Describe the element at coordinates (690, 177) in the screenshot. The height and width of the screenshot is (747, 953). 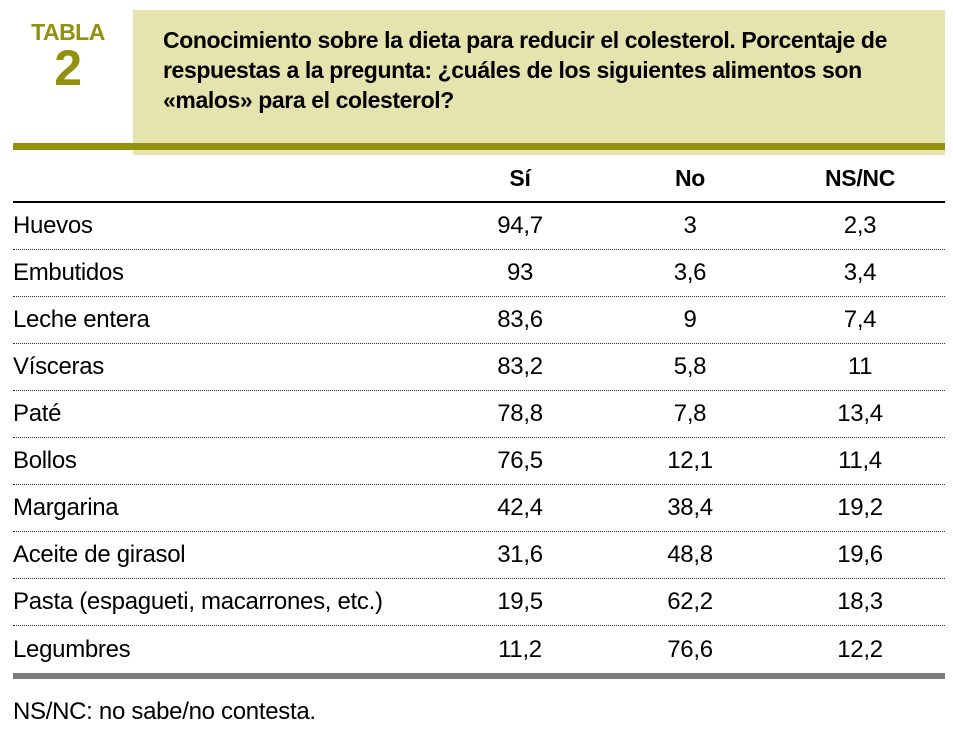
I see `header-col-no: No` at that location.